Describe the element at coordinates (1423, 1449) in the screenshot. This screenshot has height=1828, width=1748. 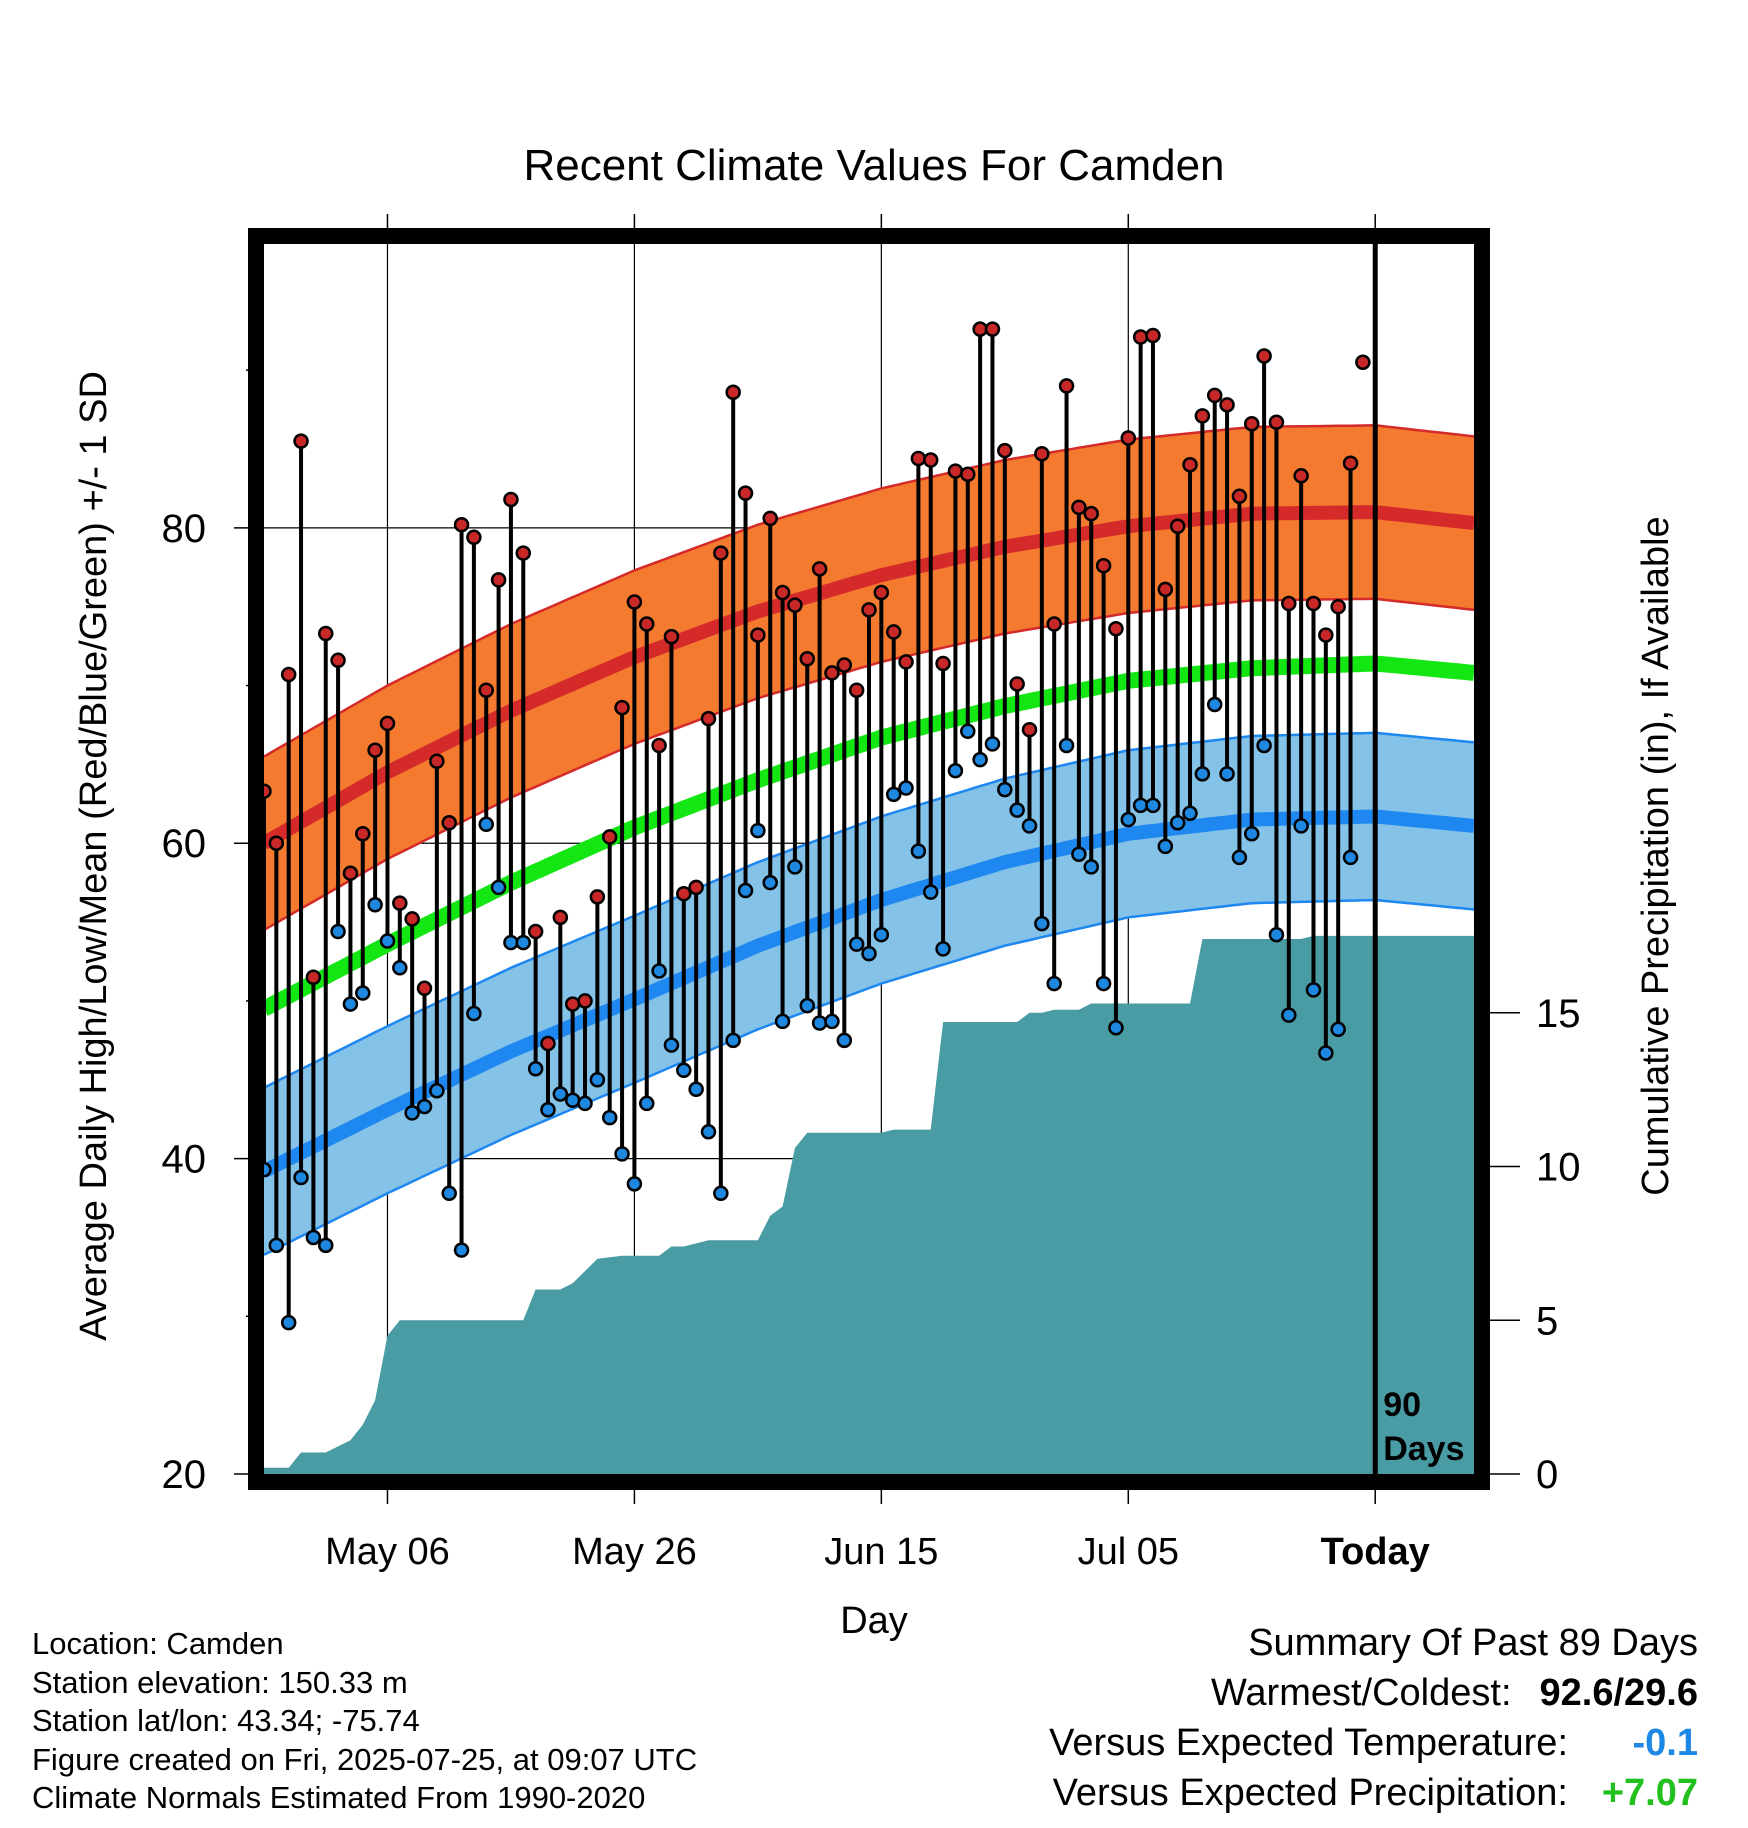
I see `today-days-word: Days` at that location.